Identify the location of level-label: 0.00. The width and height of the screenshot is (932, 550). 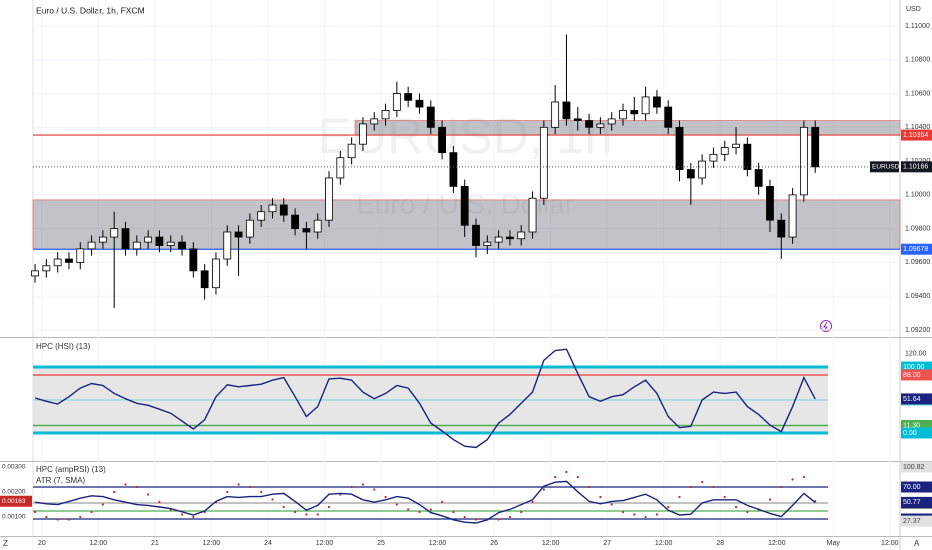
(910, 433).